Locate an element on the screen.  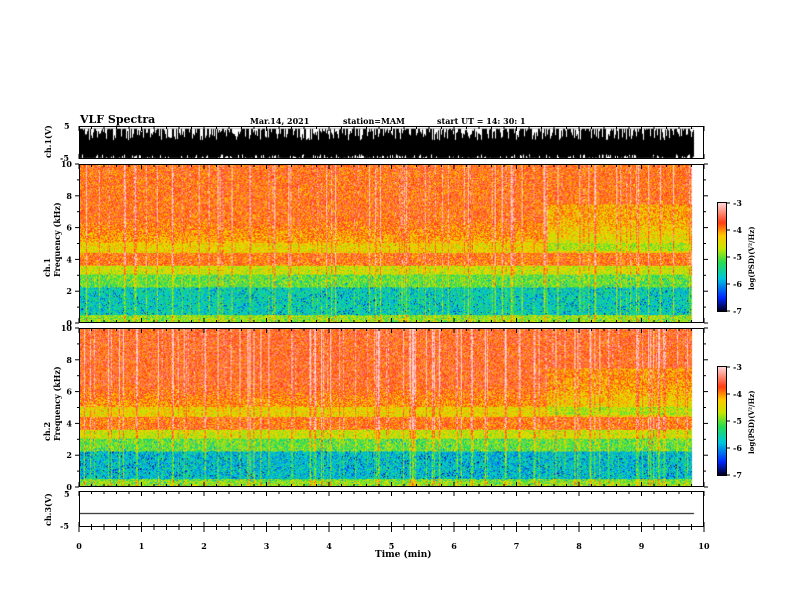
ch1-ytick-label: 6 is located at coordinates (69, 228).